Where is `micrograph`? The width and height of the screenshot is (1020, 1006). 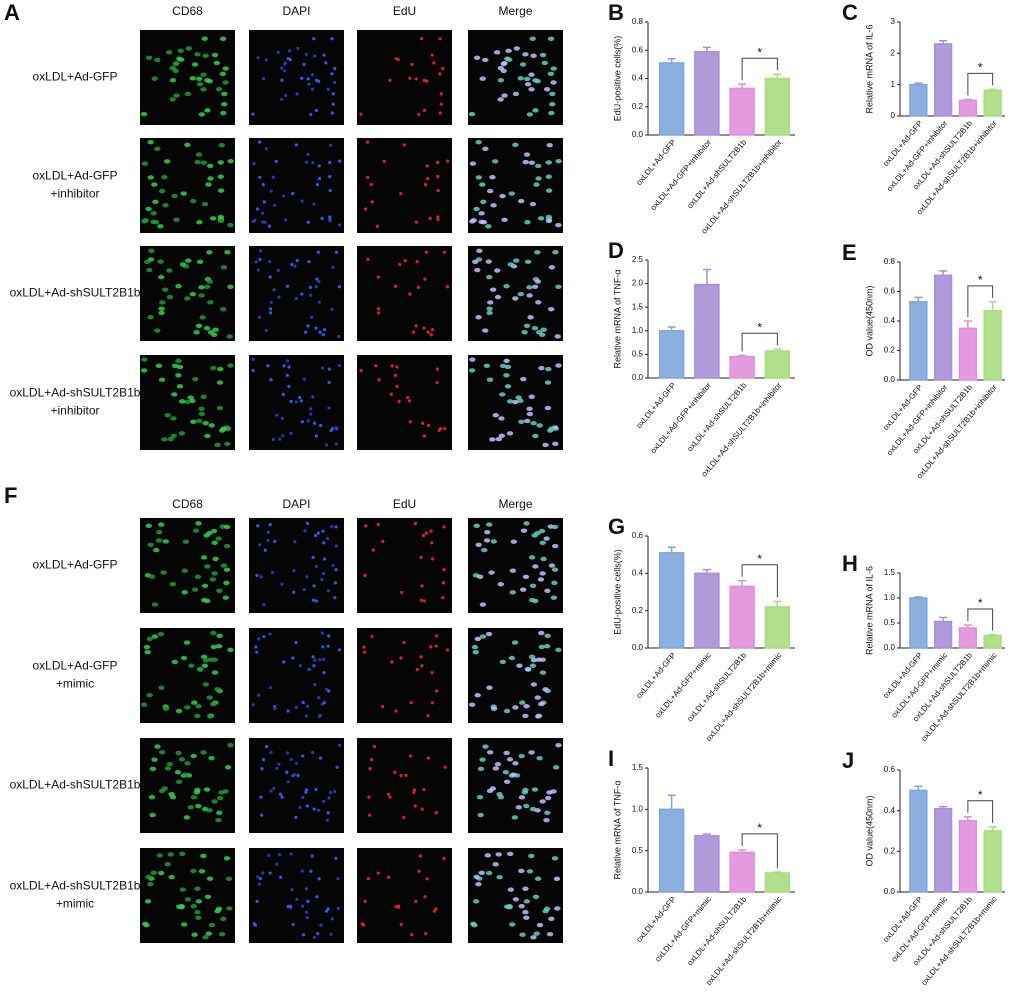
micrograph is located at coordinates (296, 565).